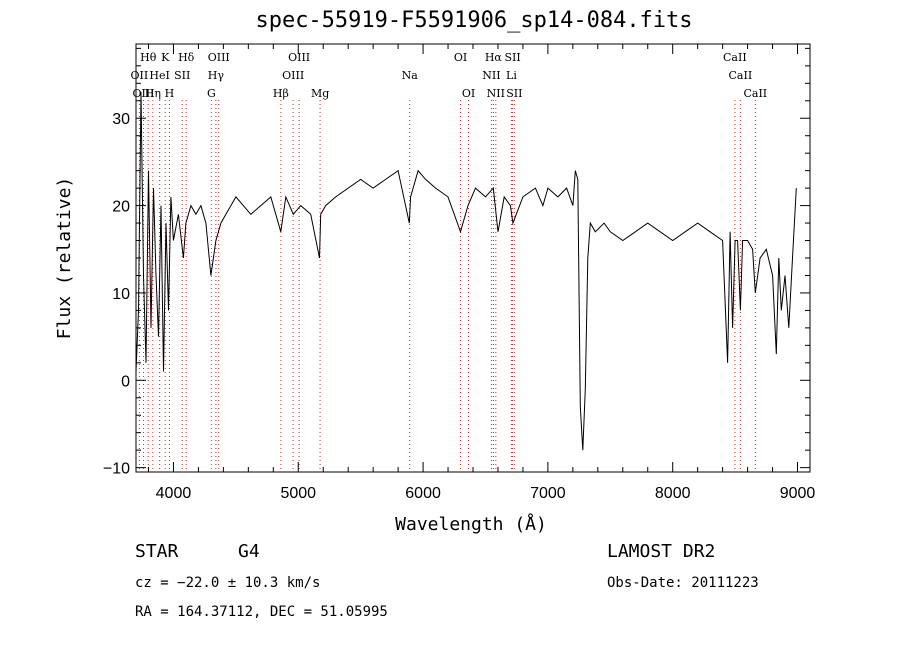  I want to click on line-label-23: Mg, so click(320, 93).